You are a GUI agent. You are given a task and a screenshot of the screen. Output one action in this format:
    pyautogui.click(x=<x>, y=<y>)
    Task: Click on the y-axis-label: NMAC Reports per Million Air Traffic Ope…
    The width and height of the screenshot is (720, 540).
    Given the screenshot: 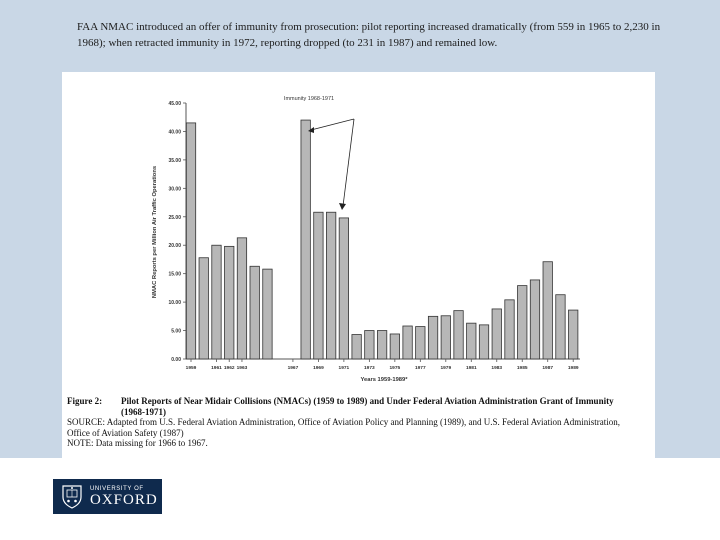 What is the action you would take?
    pyautogui.click(x=155, y=232)
    